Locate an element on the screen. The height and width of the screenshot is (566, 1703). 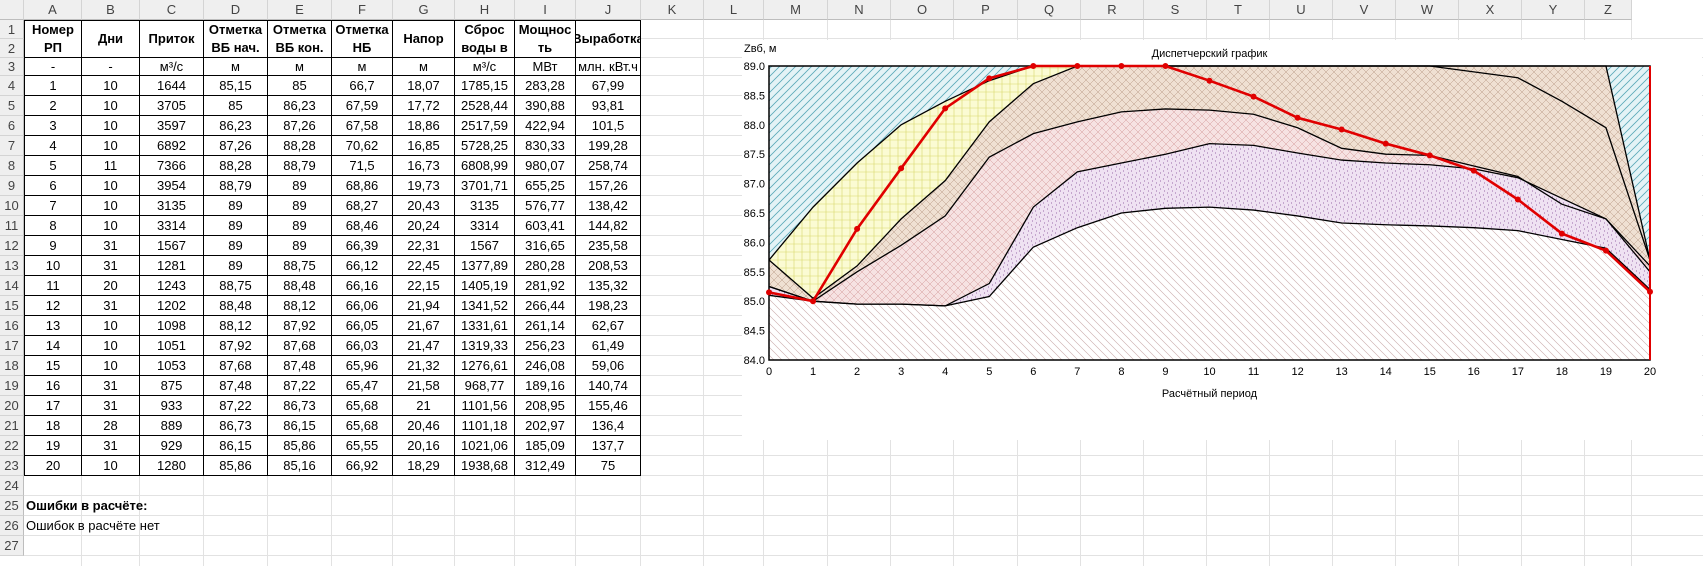
column-header-J: J is located at coordinates (608, 10).